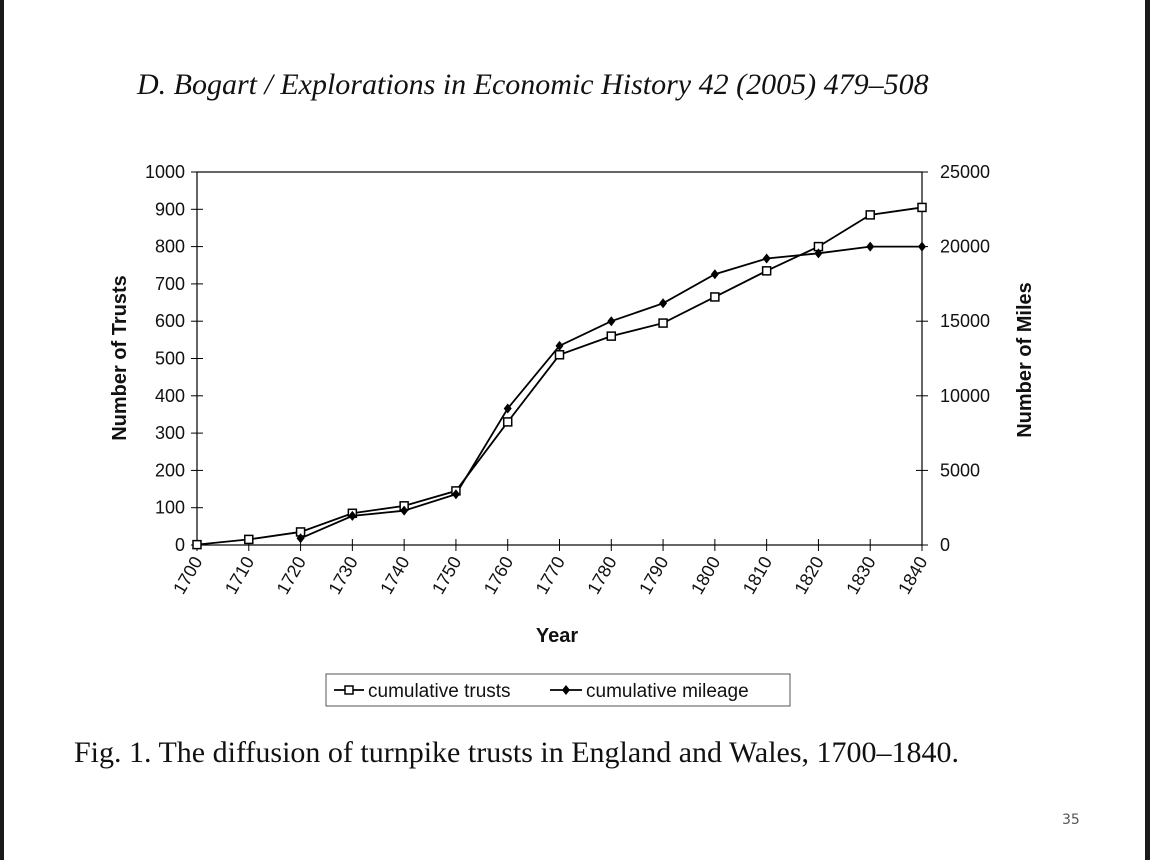 The width and height of the screenshot is (1150, 860). Describe the element at coordinates (601, 575) in the screenshot. I see `x-tick-label: 1780` at that location.